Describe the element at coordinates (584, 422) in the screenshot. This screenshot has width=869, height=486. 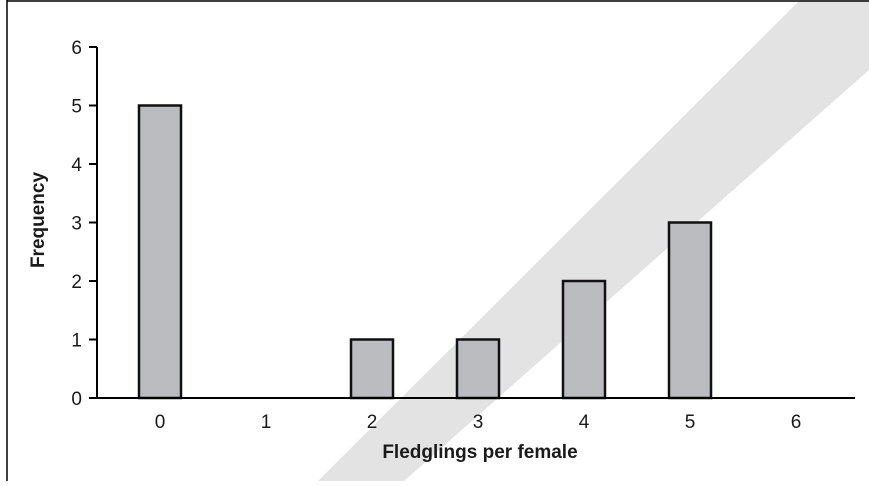
I see `x-tick-label: 4` at that location.